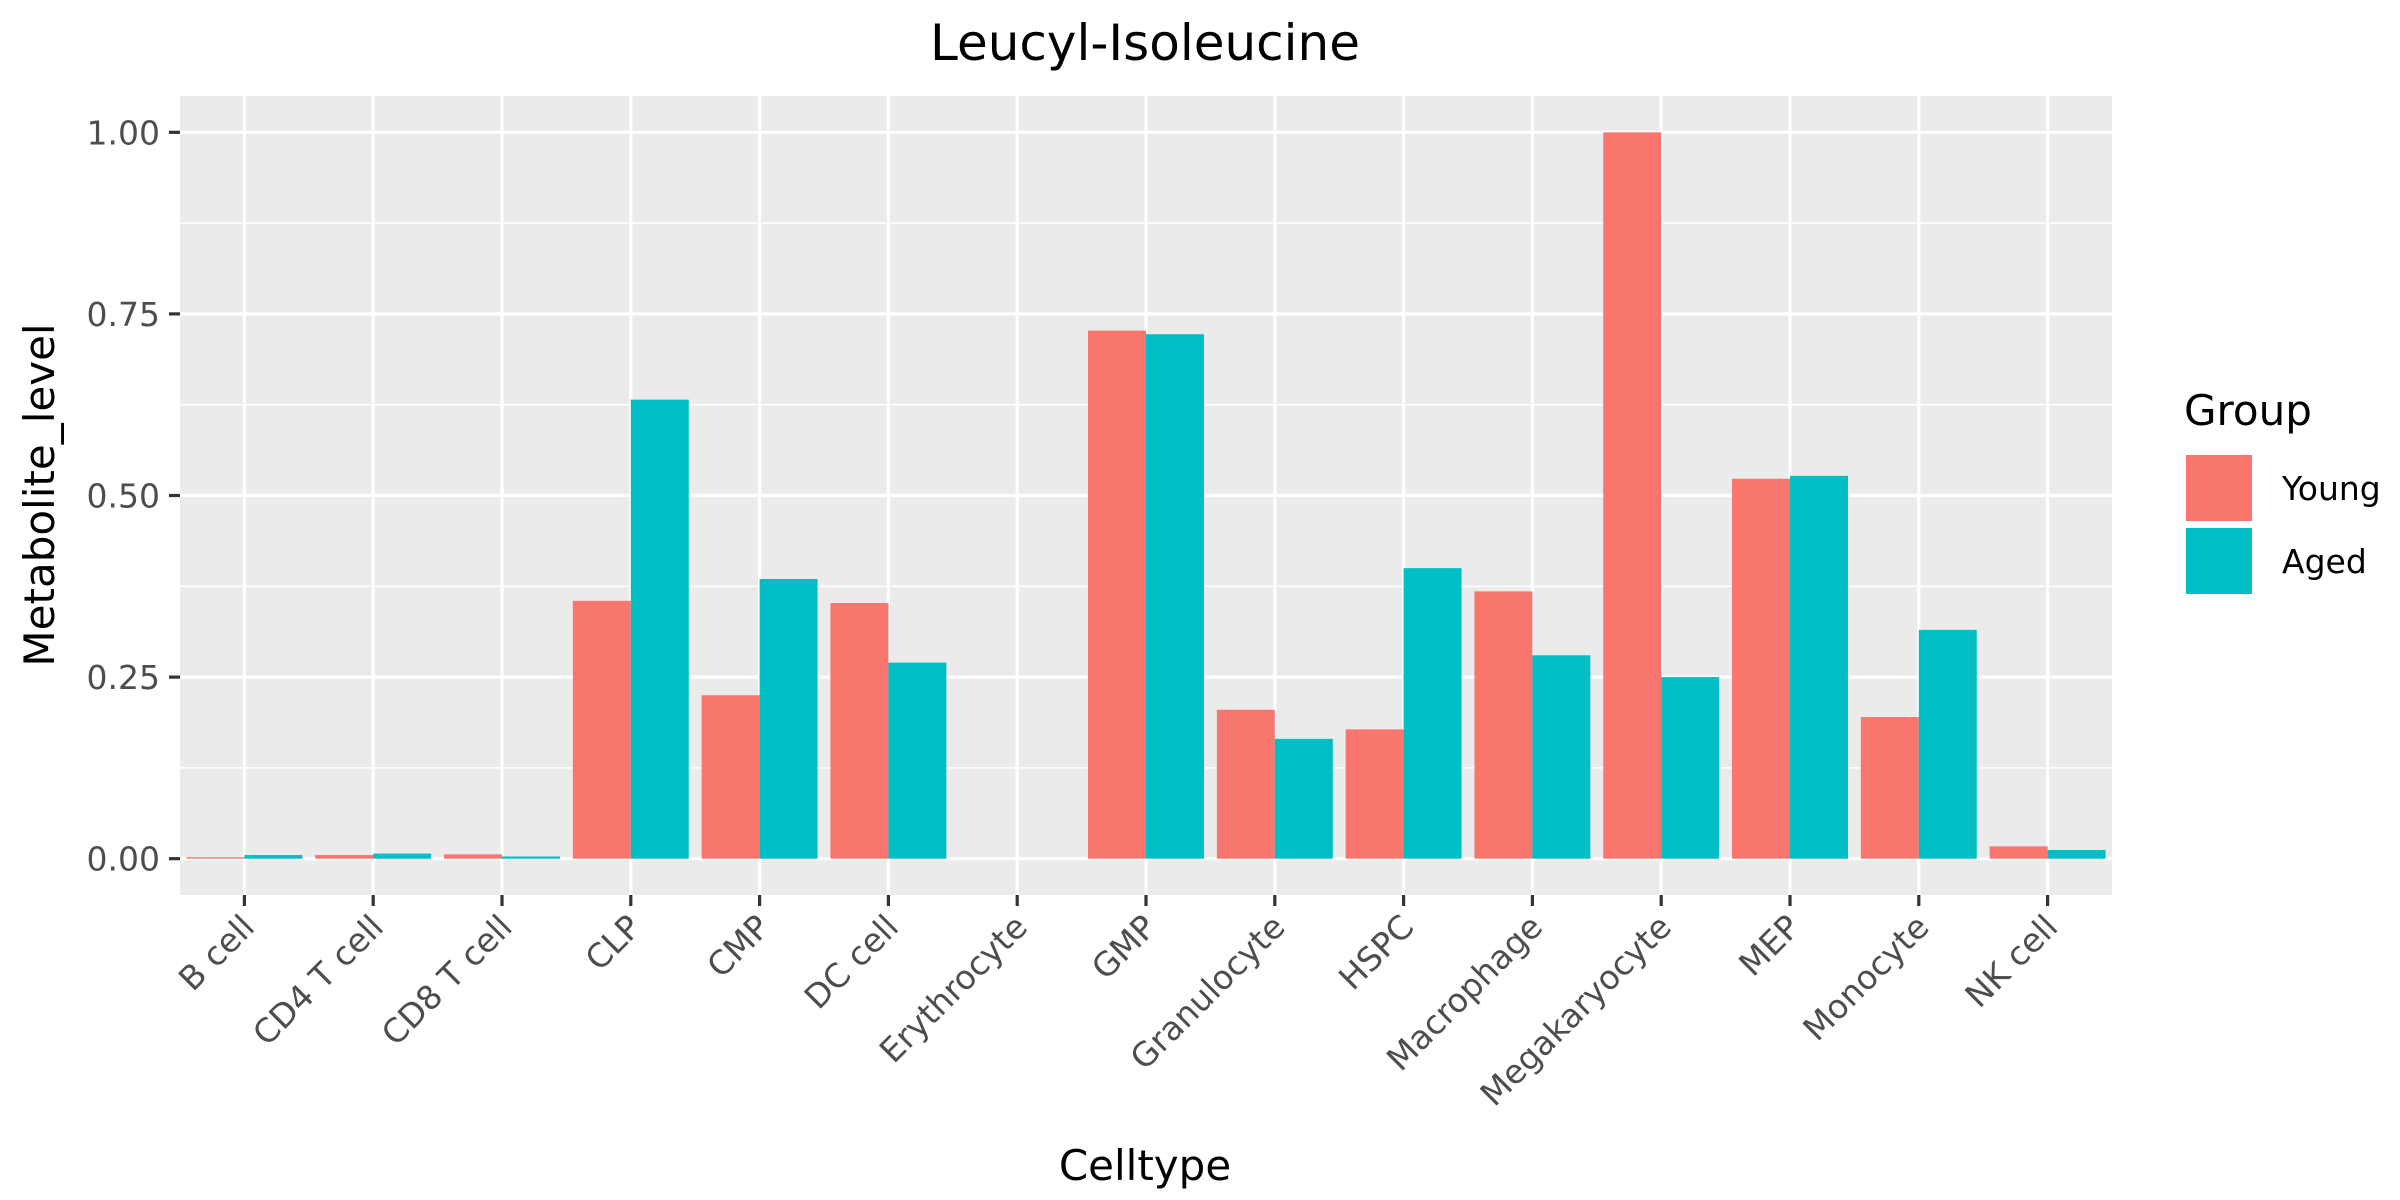  I want to click on y-axis-title: Metabolite_level, so click(39, 494).